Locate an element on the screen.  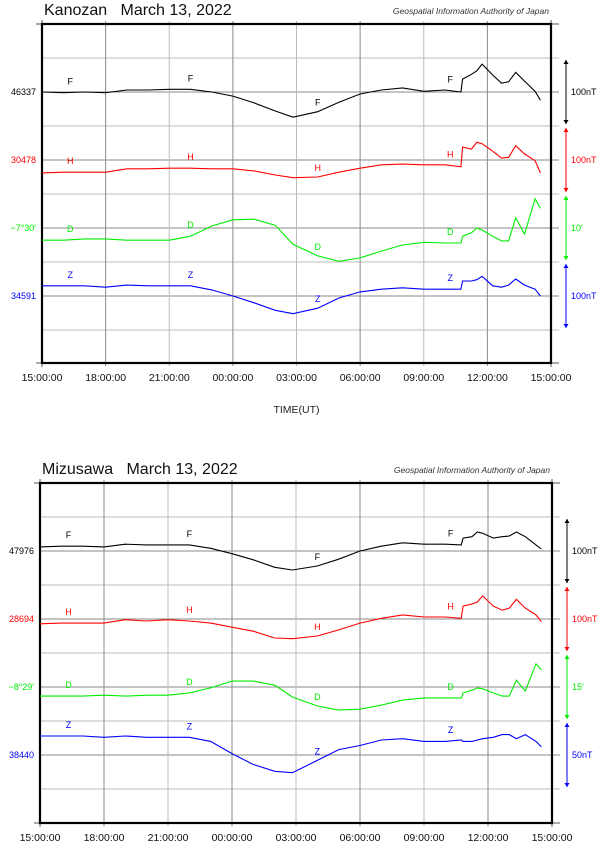
baseline-label-D: −8°29′ is located at coordinates (21, 687).